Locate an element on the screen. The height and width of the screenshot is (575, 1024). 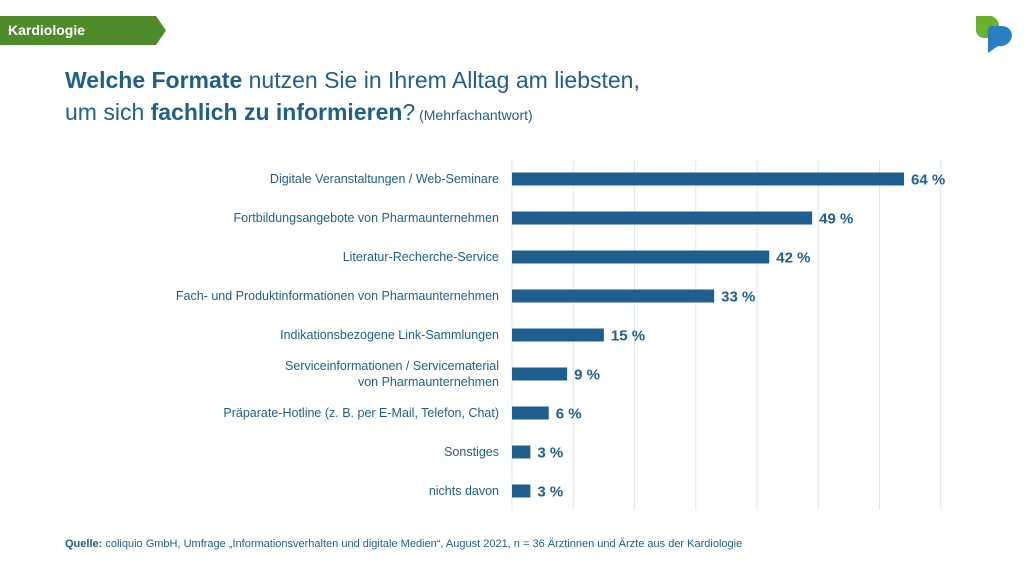
title-start-2: um sich is located at coordinates (108, 112).